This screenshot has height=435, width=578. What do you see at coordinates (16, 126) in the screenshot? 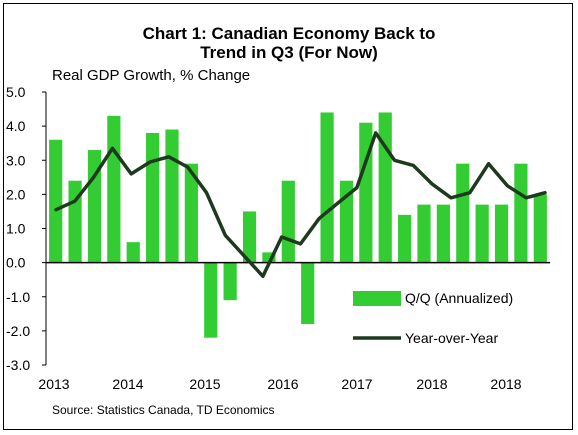
I see `y-tick-label: 4.0` at bounding box center [16, 126].